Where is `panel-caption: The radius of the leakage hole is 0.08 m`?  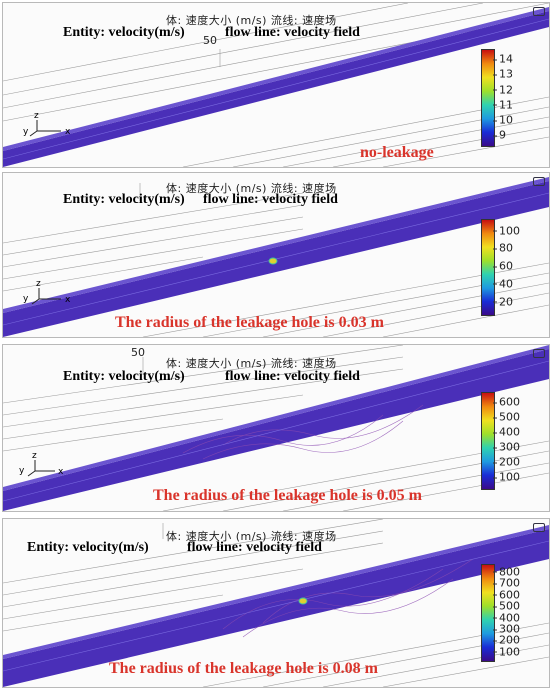
panel-caption: The radius of the leakage hole is 0.08 m is located at coordinates (243, 668).